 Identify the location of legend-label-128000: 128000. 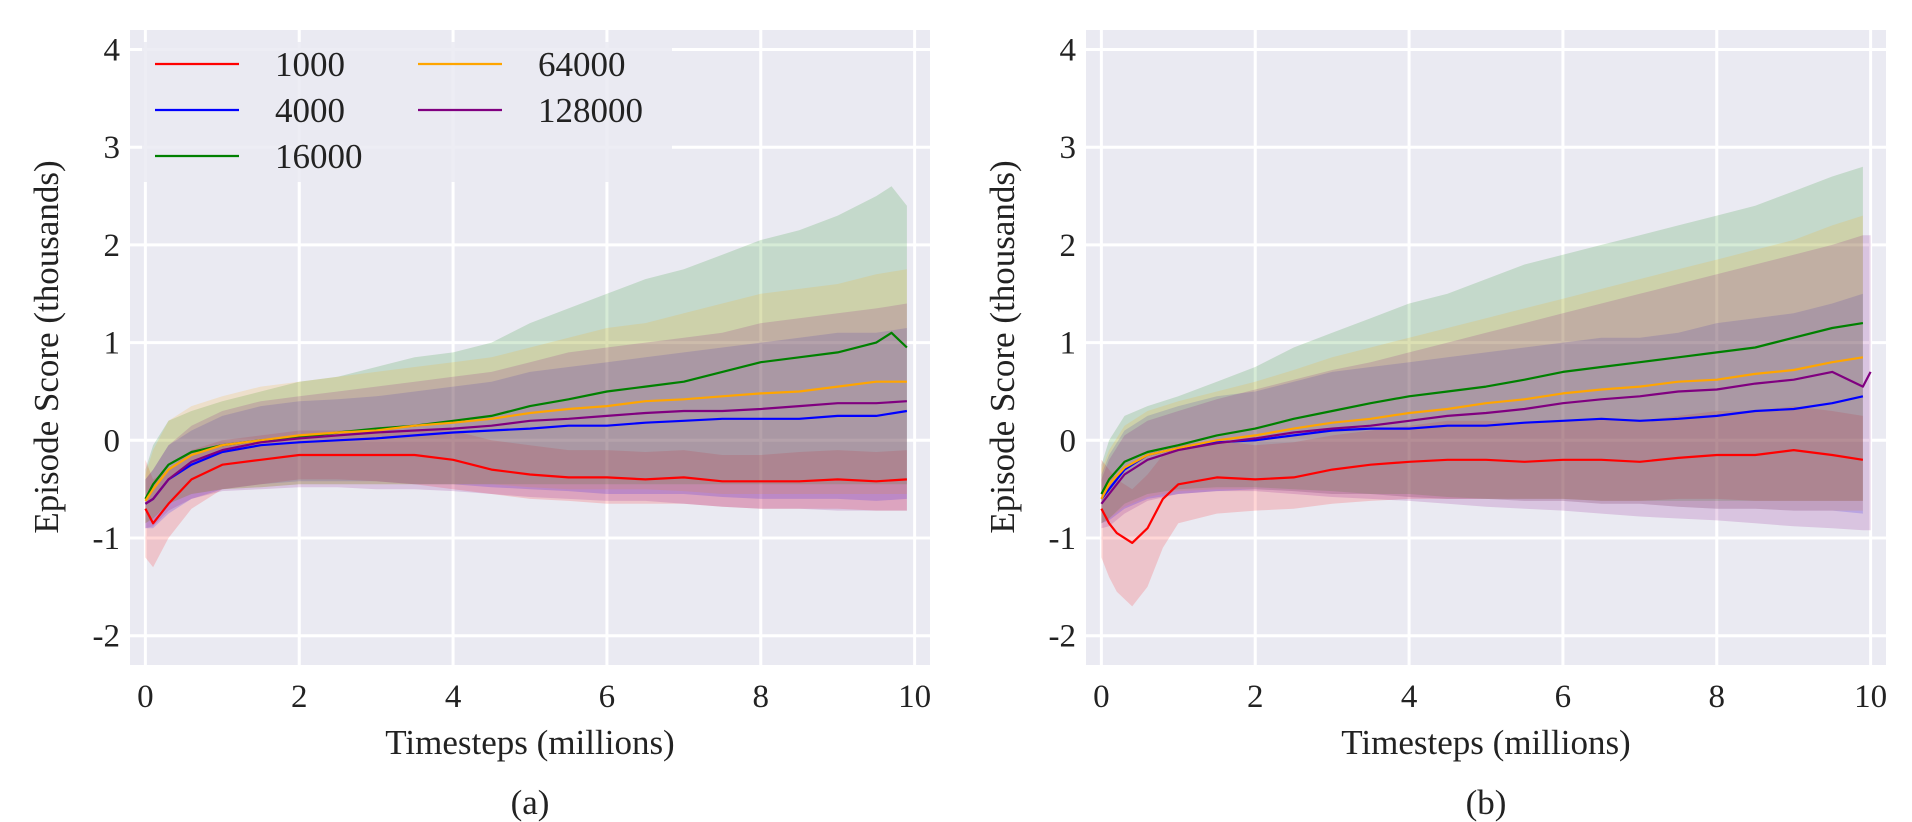
(590, 110).